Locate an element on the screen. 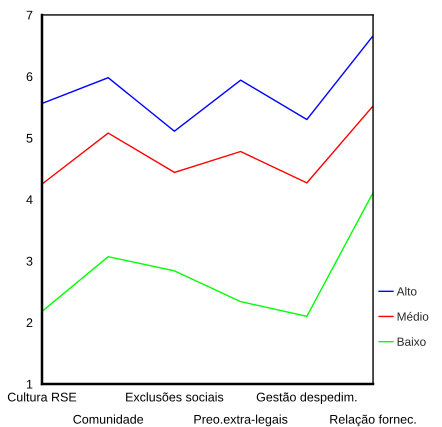 The width and height of the screenshot is (442, 427). y-tick-label: 4 is located at coordinates (29, 199).